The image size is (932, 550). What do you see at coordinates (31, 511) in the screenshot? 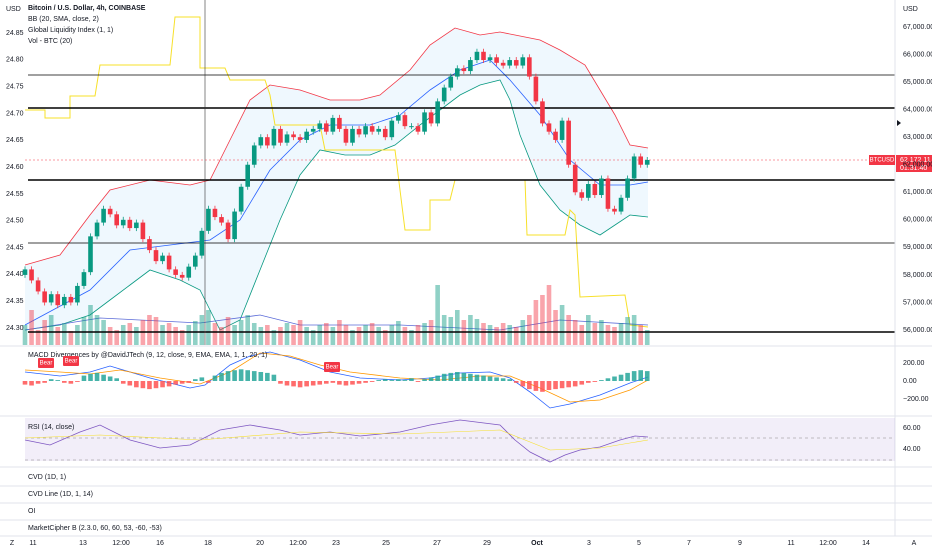
I see `indicator: OI` at bounding box center [31, 511].